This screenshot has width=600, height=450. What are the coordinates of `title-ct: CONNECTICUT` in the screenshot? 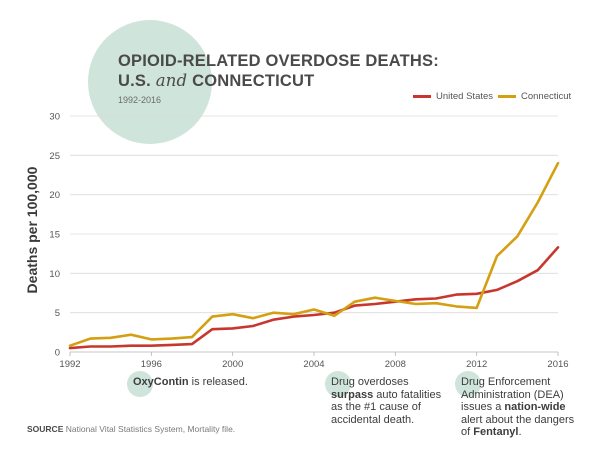 It's located at (253, 81).